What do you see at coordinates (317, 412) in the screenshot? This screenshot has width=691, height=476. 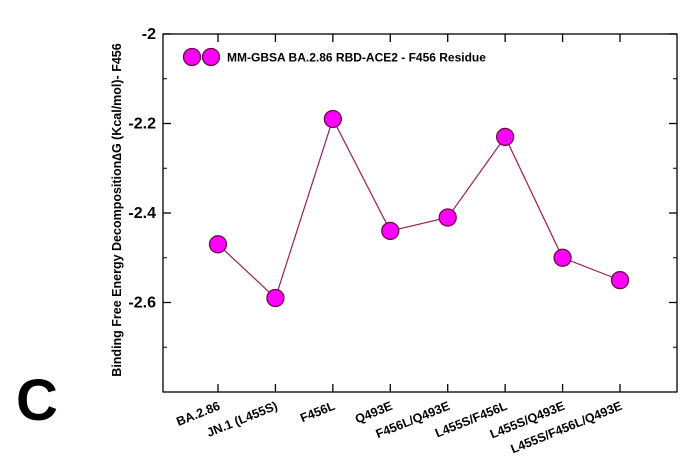 I see `x-tick-label: F456L` at bounding box center [317, 412].